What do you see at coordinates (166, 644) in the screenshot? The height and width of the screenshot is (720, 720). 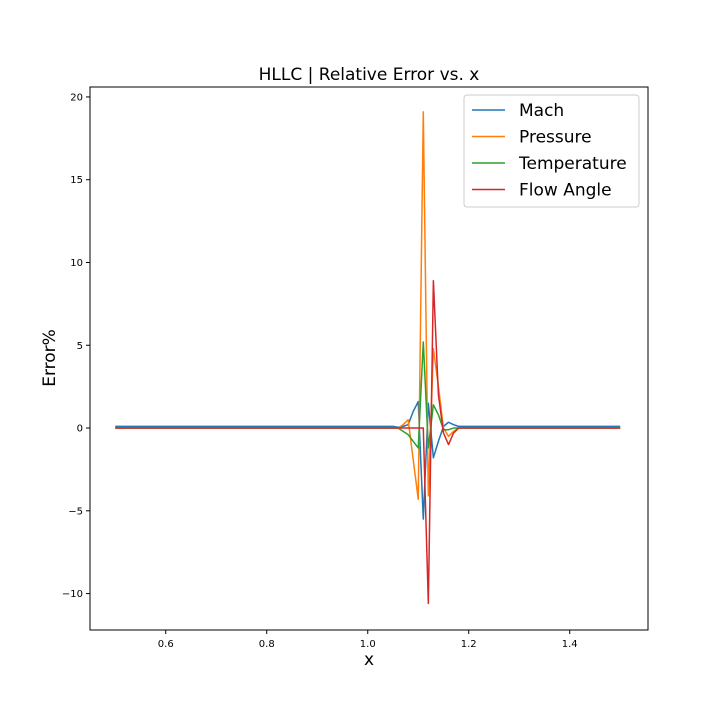 I see `x-tick-label: 0.6` at bounding box center [166, 644].